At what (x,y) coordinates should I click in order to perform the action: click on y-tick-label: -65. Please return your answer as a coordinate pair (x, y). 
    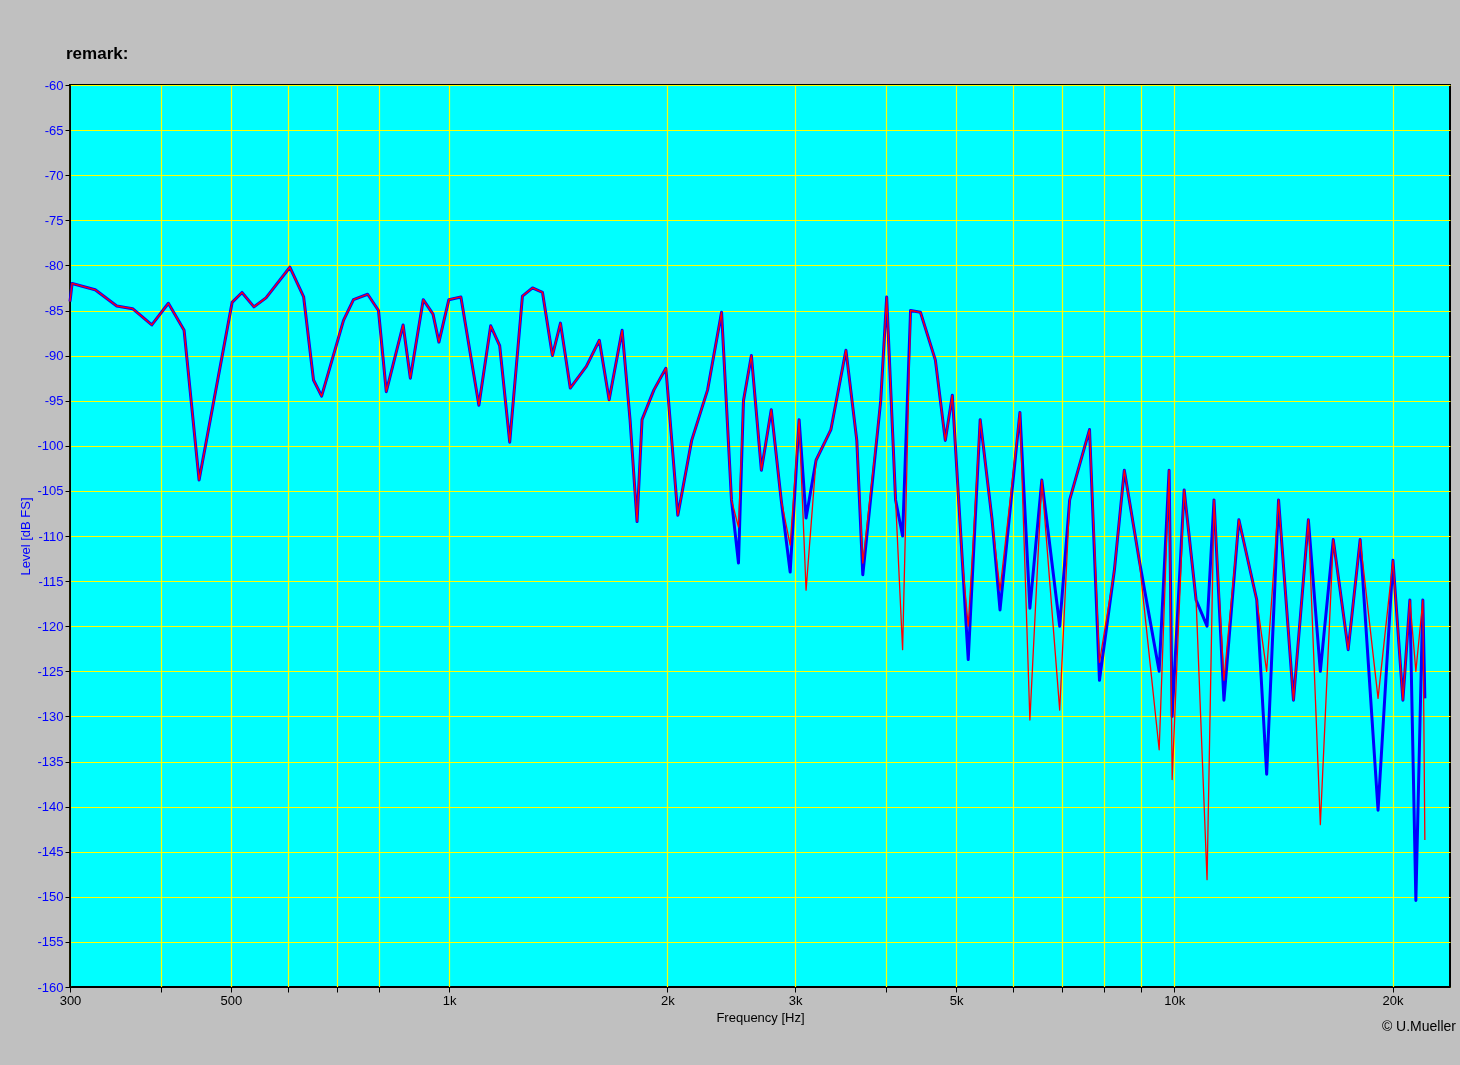
    Looking at the image, I should click on (54, 130).